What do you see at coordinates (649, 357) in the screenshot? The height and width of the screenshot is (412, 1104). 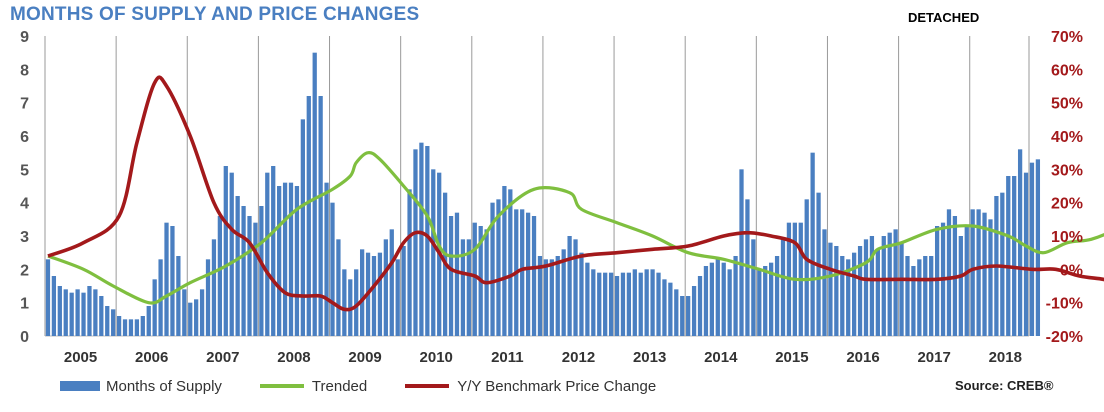 I see `x-tick-label: 2013` at bounding box center [649, 357].